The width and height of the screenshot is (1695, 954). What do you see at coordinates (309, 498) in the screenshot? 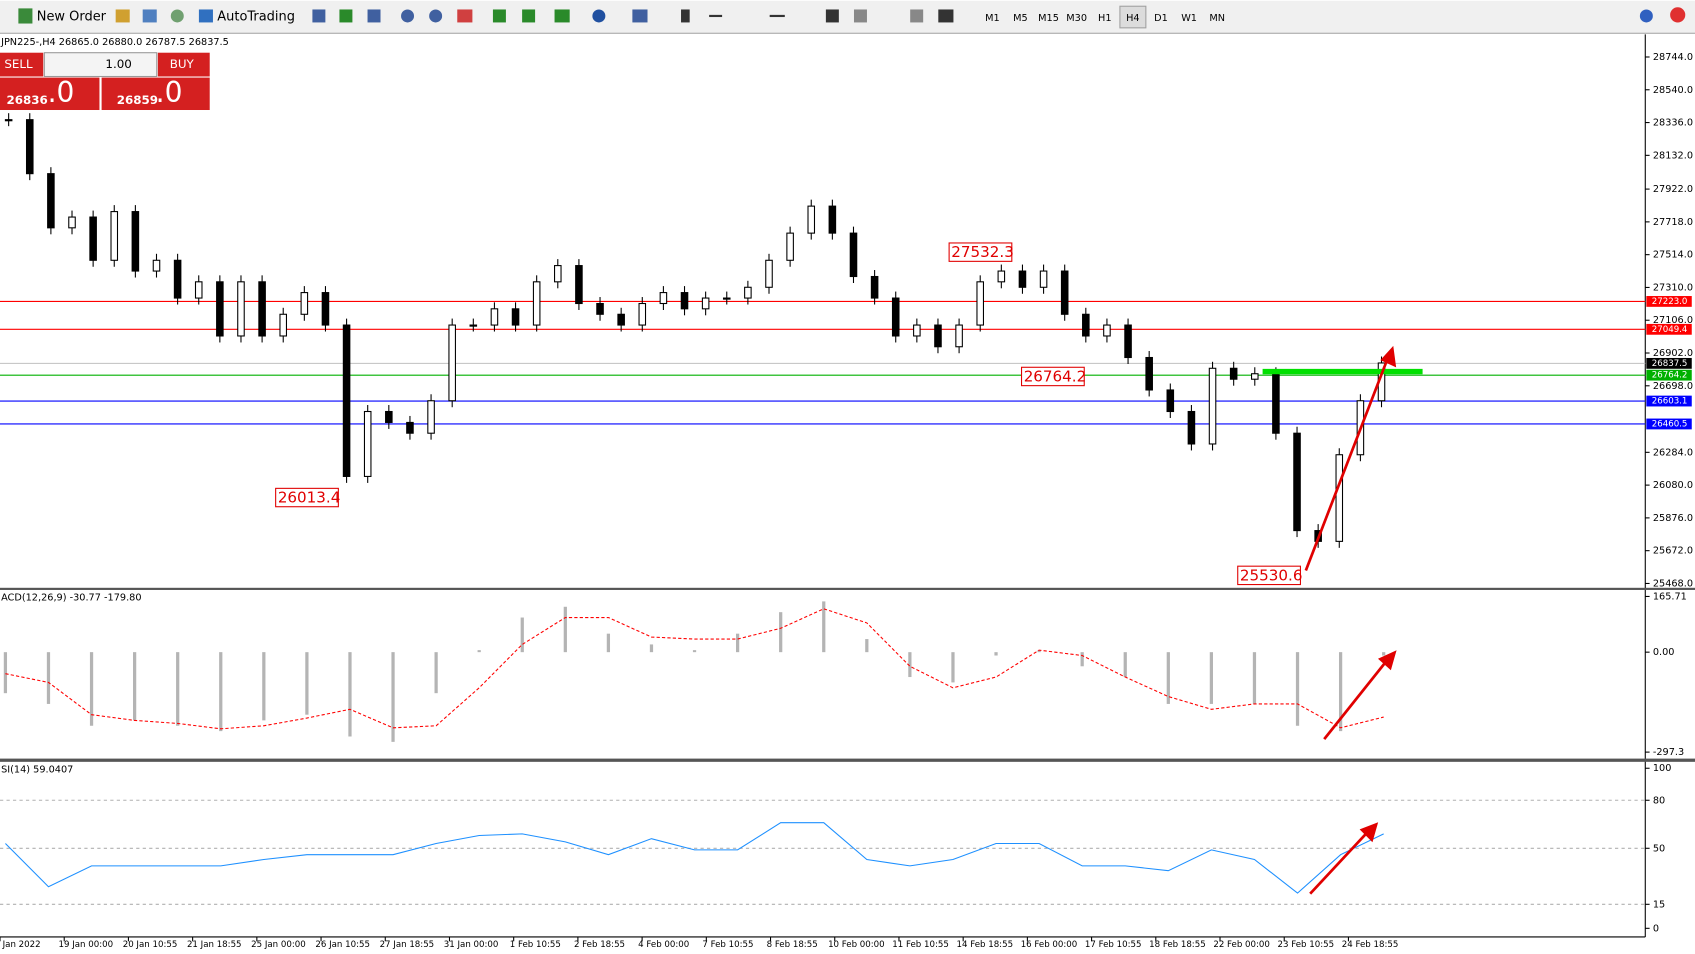
I see `price-annotation: 26013.4` at bounding box center [309, 498].